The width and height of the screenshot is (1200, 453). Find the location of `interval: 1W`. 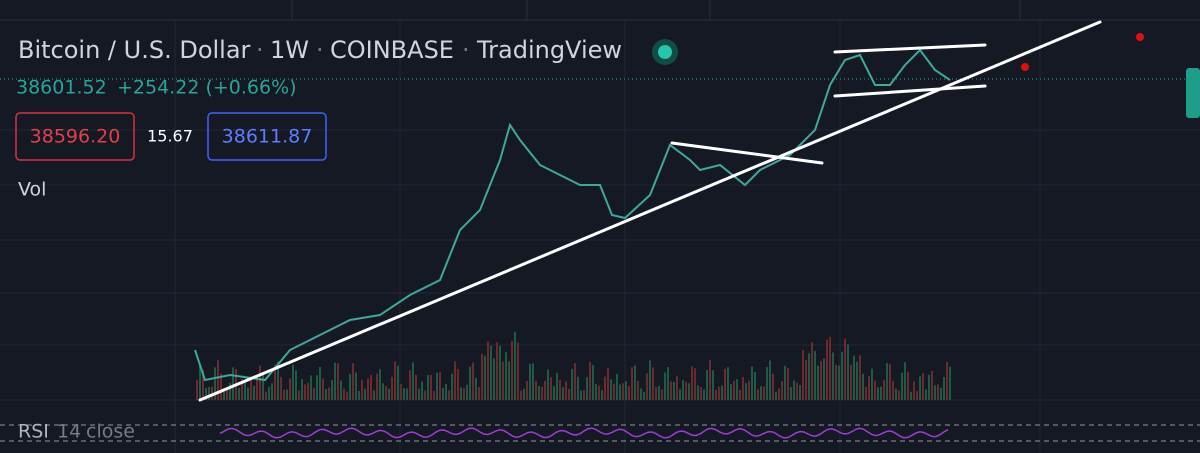

interval: 1W is located at coordinates (289, 50).